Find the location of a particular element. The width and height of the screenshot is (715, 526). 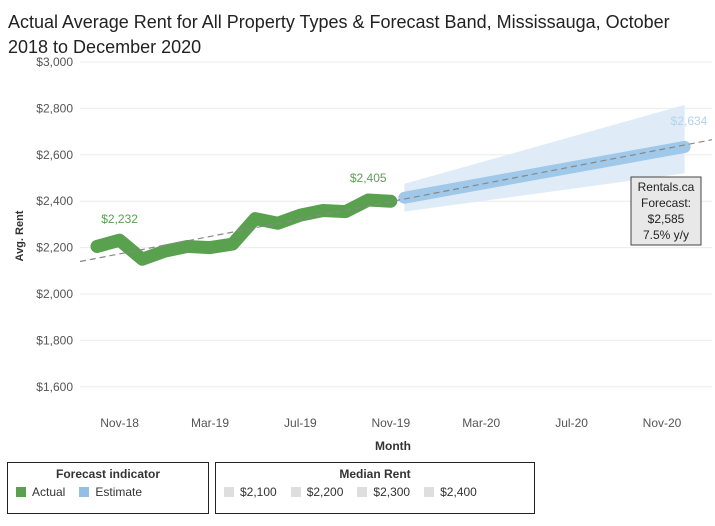

forecast-legend-label: Actual is located at coordinates (49, 492).